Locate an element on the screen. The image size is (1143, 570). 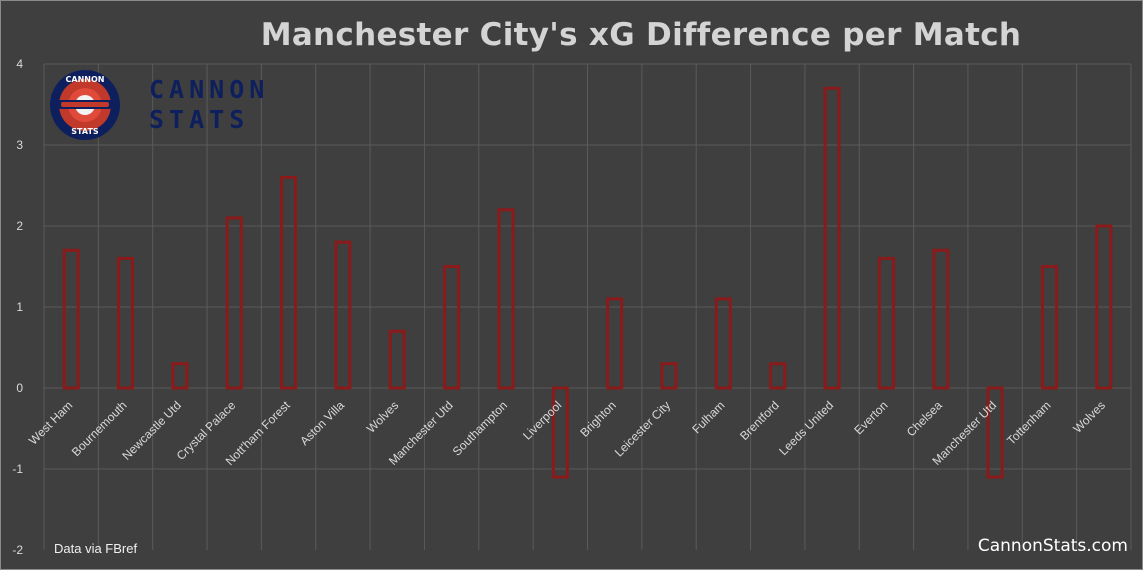
x-tick-label: West Ham is located at coordinates (50, 422).